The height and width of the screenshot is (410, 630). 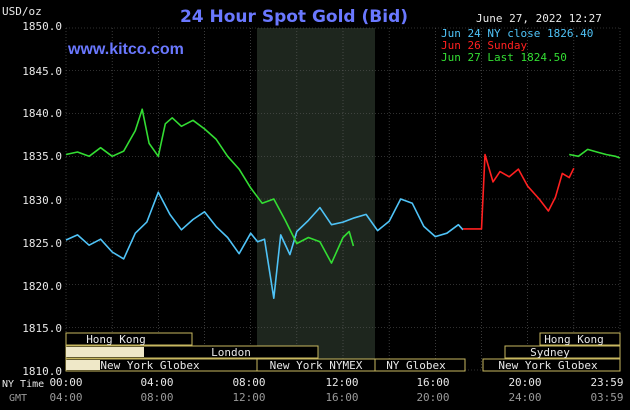 What do you see at coordinates (42, 243) in the screenshot?
I see `y-tick-label: 1825.0` at bounding box center [42, 243].